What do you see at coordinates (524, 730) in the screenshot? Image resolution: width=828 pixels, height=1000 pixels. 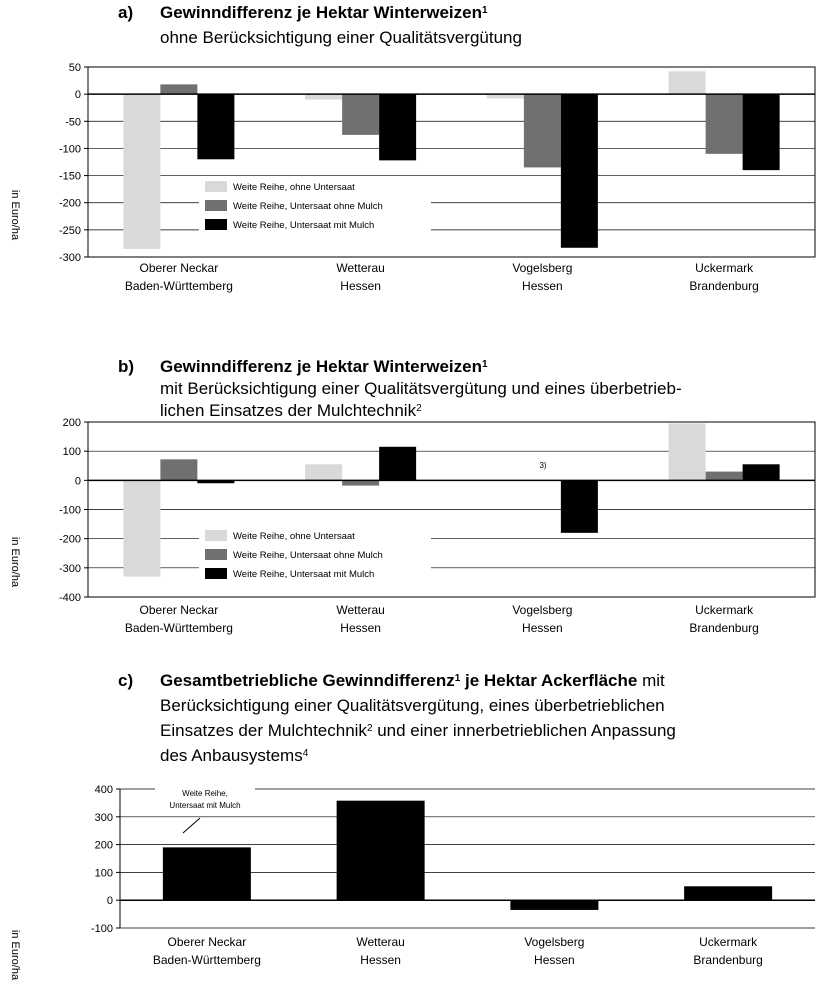 I see `title-segment: und einer innerbetrieblichen Anpassung` at bounding box center [524, 730].